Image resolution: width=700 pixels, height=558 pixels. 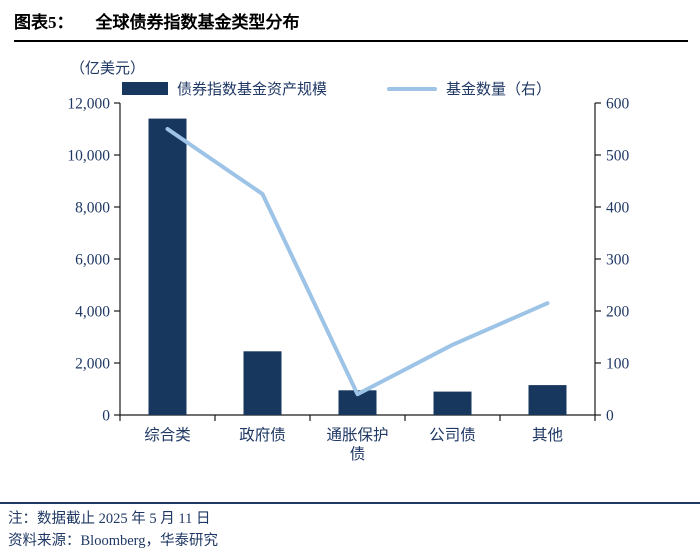 What do you see at coordinates (618, 312) in the screenshot?
I see `right-axis-tick-label: 200` at bounding box center [618, 312].